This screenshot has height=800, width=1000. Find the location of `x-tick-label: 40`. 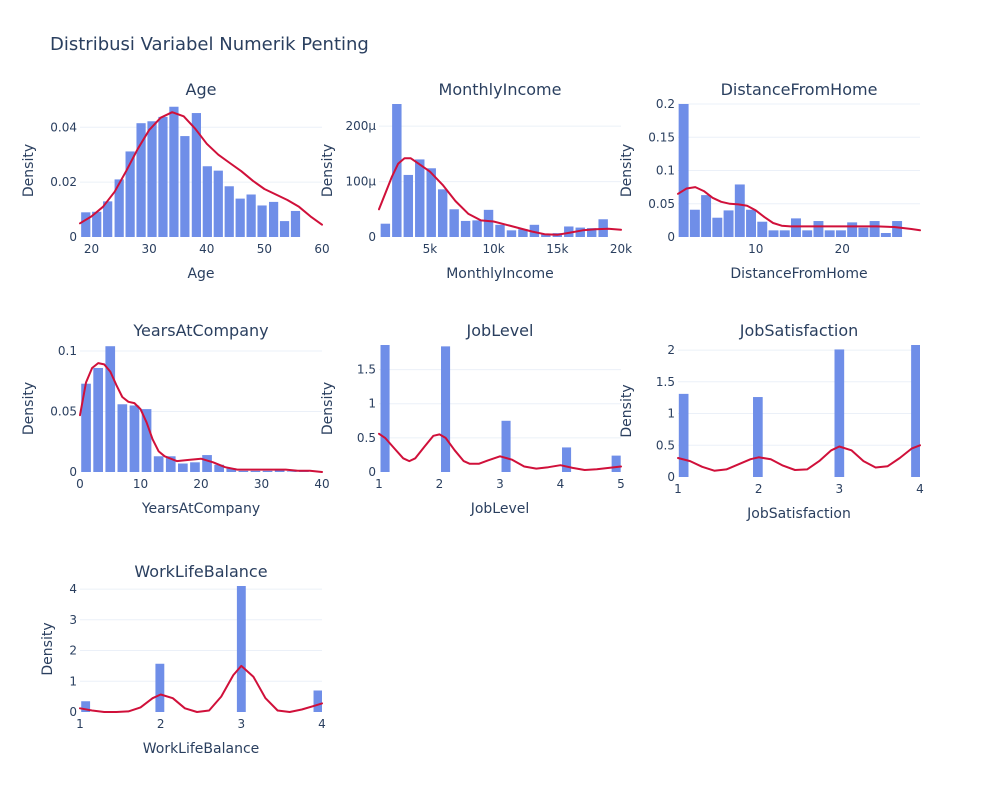

x-tick-label: 40 is located at coordinates (206, 249).